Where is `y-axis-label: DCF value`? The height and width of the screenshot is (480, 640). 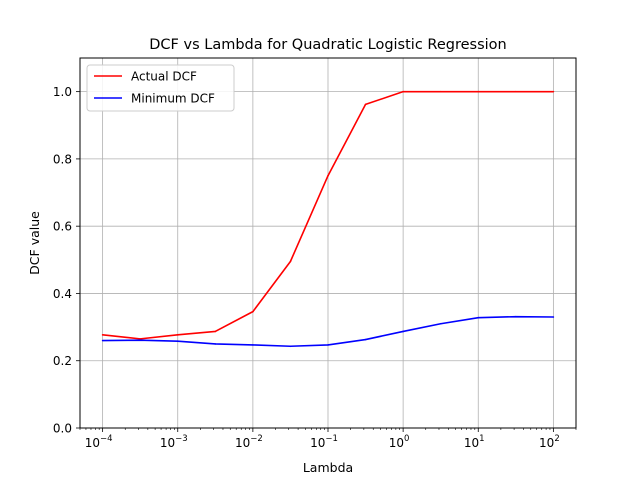 y-axis-label: DCF value is located at coordinates (34, 243).